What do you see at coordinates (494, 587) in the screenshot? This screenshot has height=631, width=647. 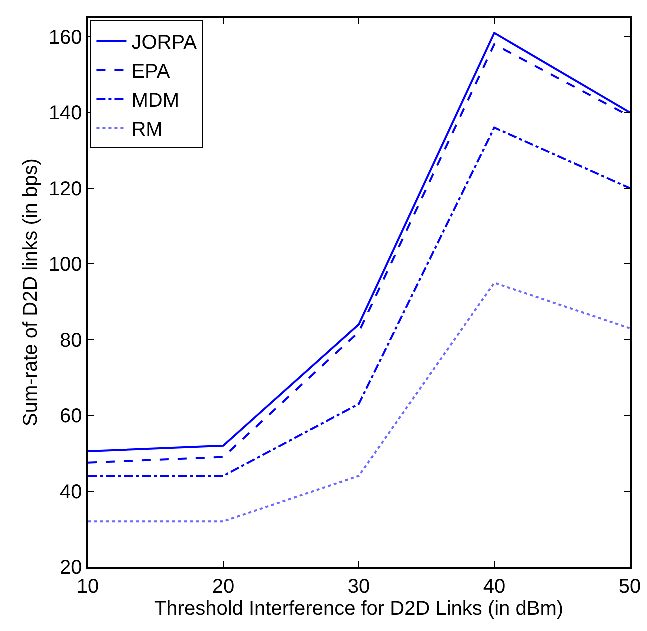 I see `x-tick-label: 40` at bounding box center [494, 587].